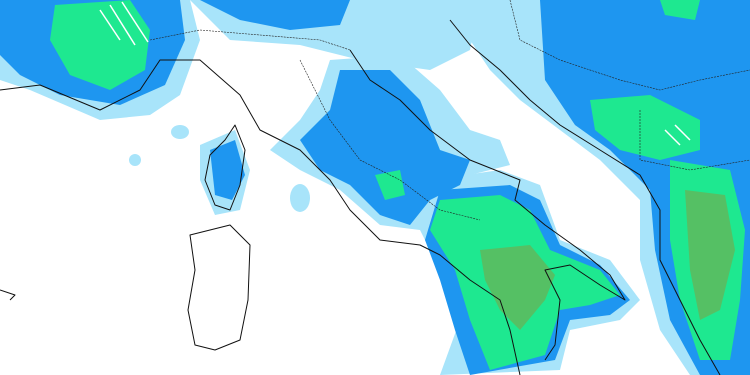  What do you see at coordinates (680, 10) in the screenshot?
I see `north-green` at bounding box center [680, 10].